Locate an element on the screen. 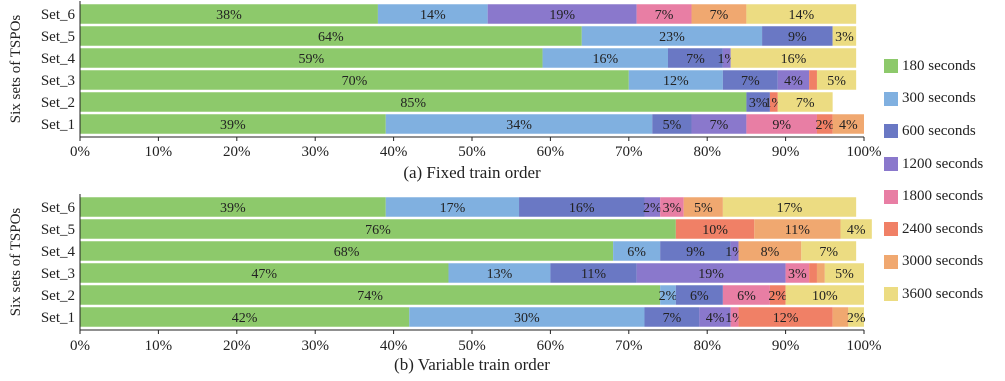 The image size is (1005, 381). data-label-b: 10% is located at coordinates (715, 230).